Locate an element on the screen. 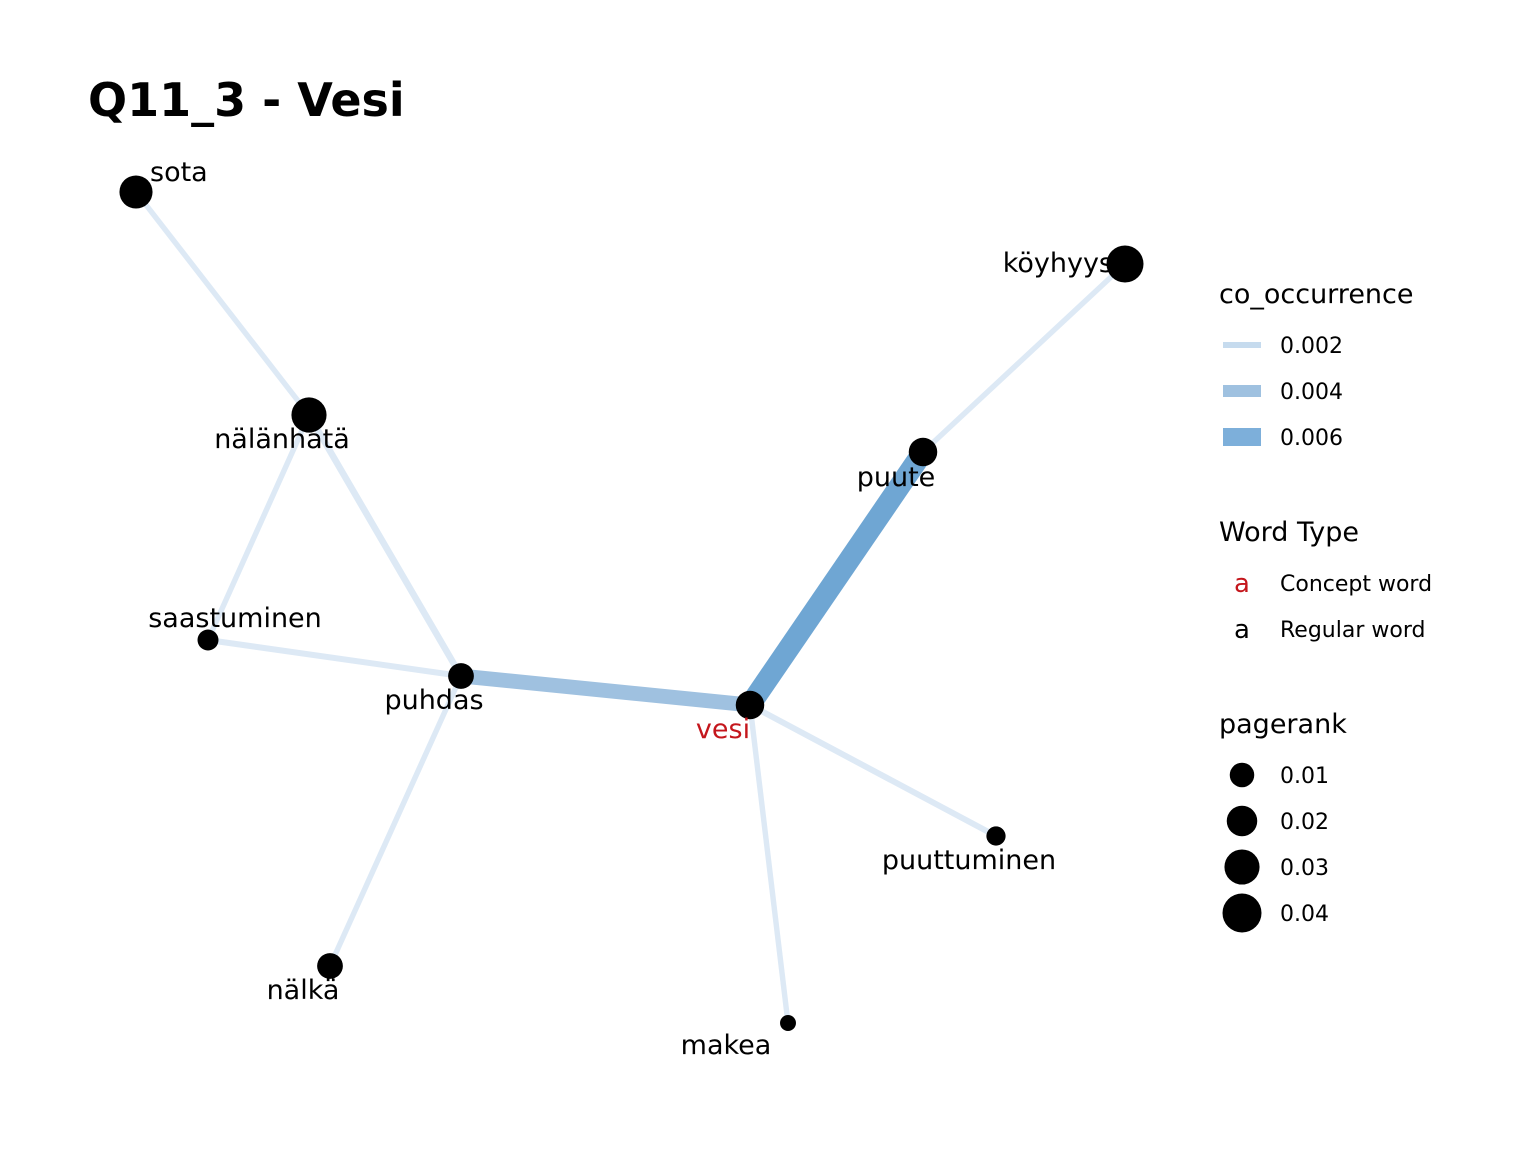 The image size is (1536, 1152). node-label-sota: sota is located at coordinates (179, 172).